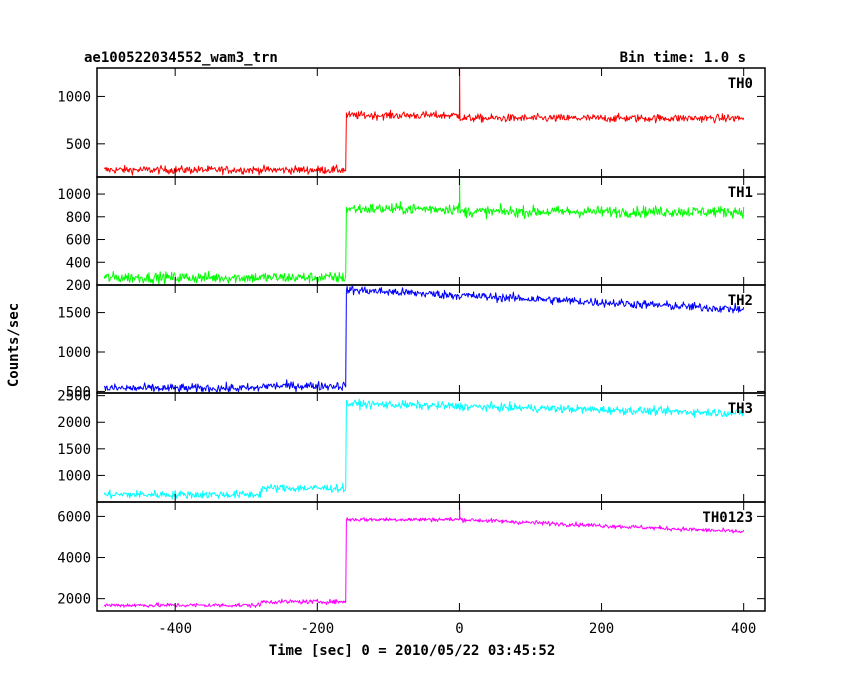 Image resolution: width=850 pixels, height=680 pixels. I want to click on y-tick-label: 800, so click(78, 218).